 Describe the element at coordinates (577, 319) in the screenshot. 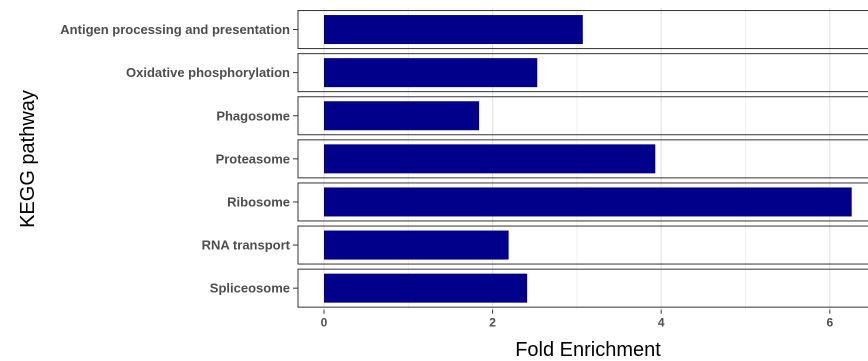

I see `x-tick-labels: 0 2 4 6` at that location.